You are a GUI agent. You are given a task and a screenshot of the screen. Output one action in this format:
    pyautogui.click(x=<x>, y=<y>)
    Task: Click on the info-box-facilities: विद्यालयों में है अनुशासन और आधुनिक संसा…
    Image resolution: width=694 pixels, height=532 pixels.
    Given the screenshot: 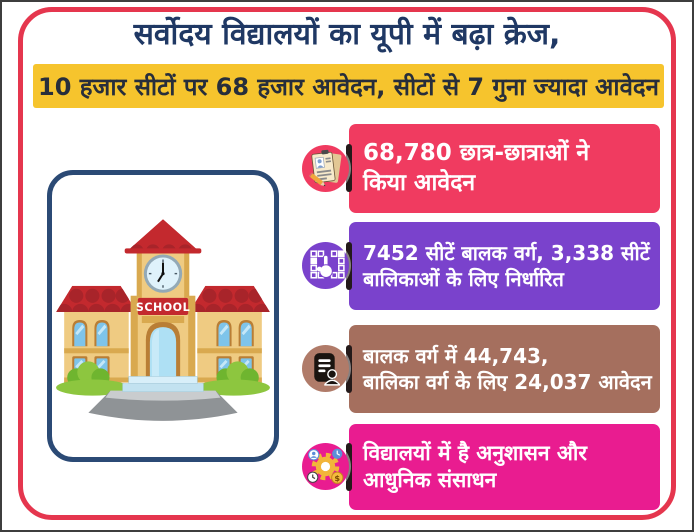 What is the action you would take?
    pyautogui.click(x=504, y=467)
    